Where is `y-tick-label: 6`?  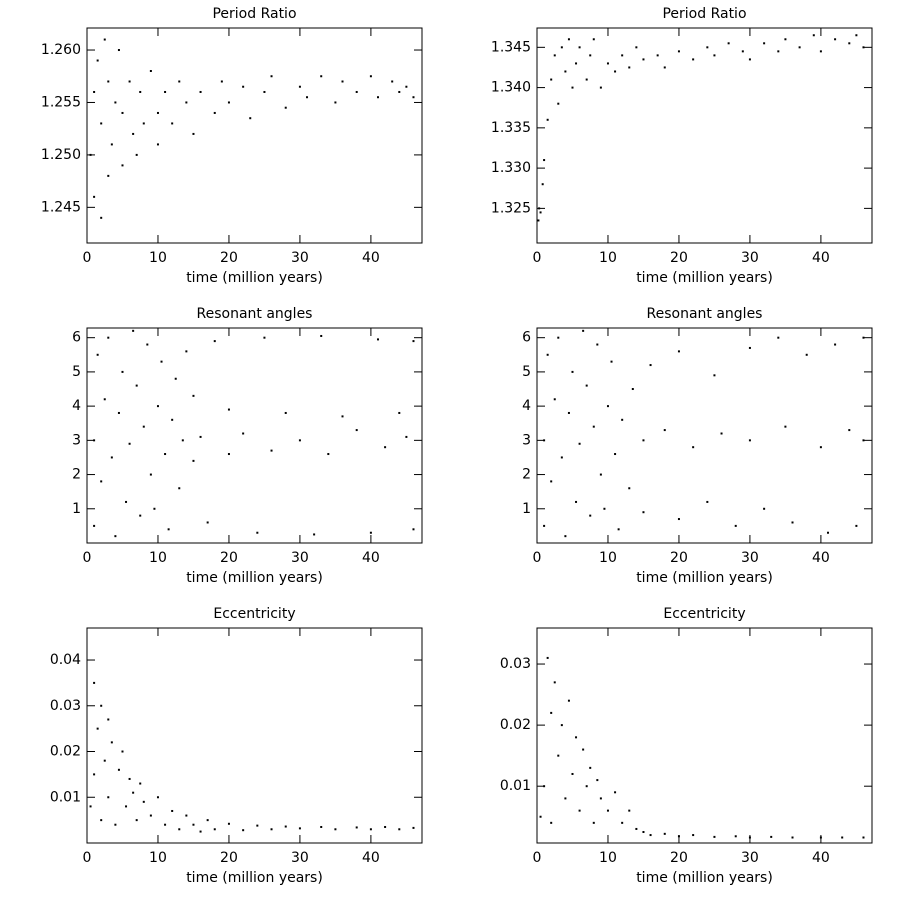 y-tick-label: 6 is located at coordinates (76, 338).